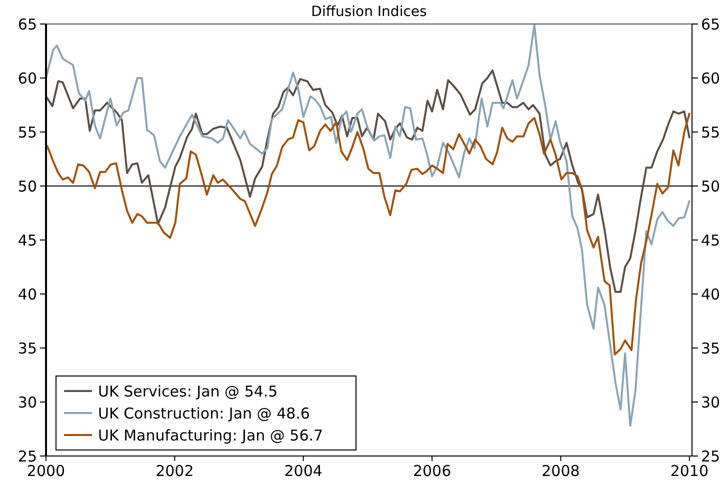 The height and width of the screenshot is (487, 725). Describe the element at coordinates (710, 402) in the screenshot. I see `y2-tick-label: 30` at that location.